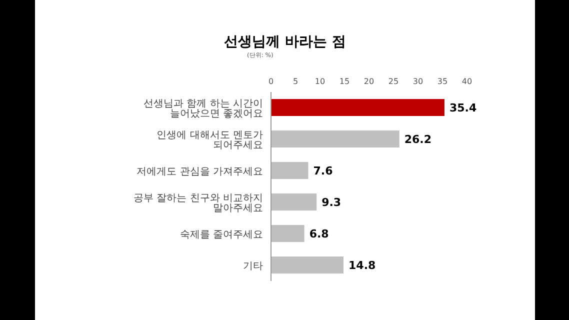 This screenshot has width=569, height=320. Describe the element at coordinates (199, 172) in the screenshot. I see `y-tick-label: 저에게도 관심을 가져주세요` at that location.